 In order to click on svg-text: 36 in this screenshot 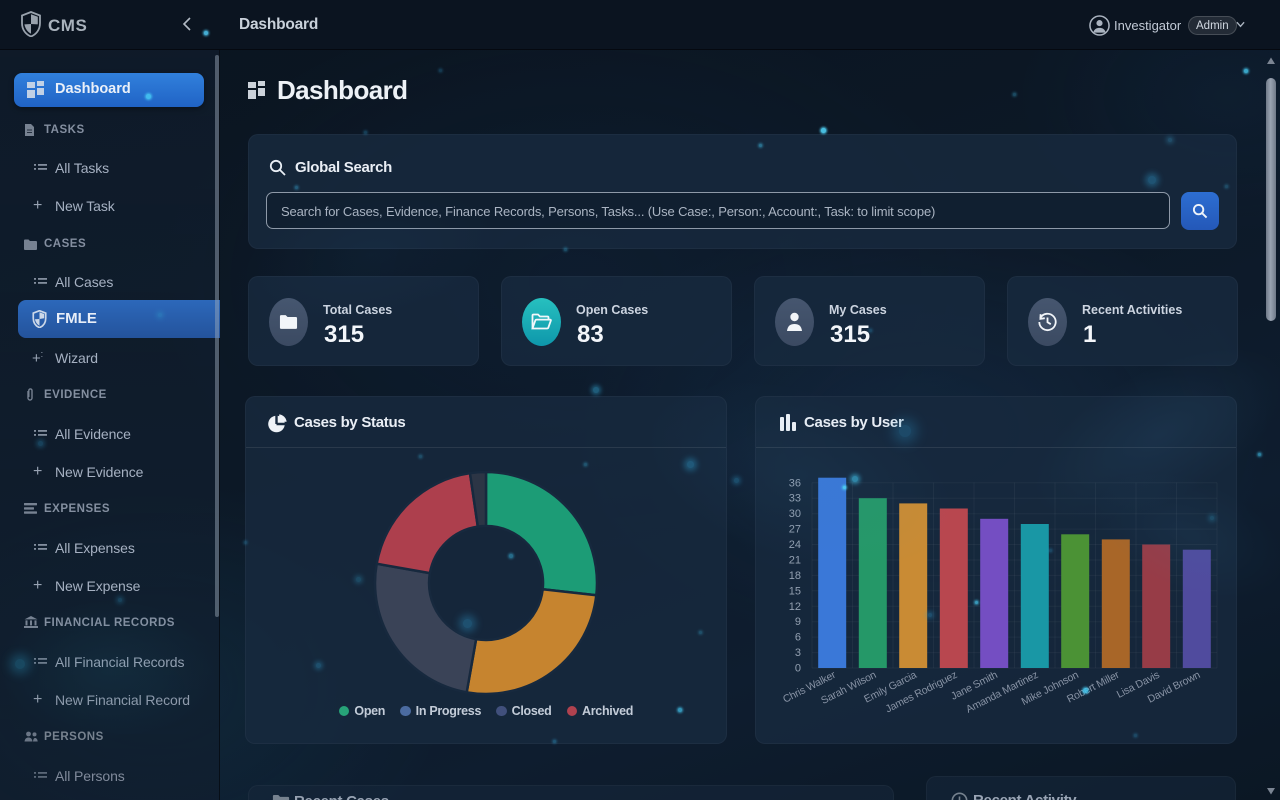, I will do `click(795, 483)`.